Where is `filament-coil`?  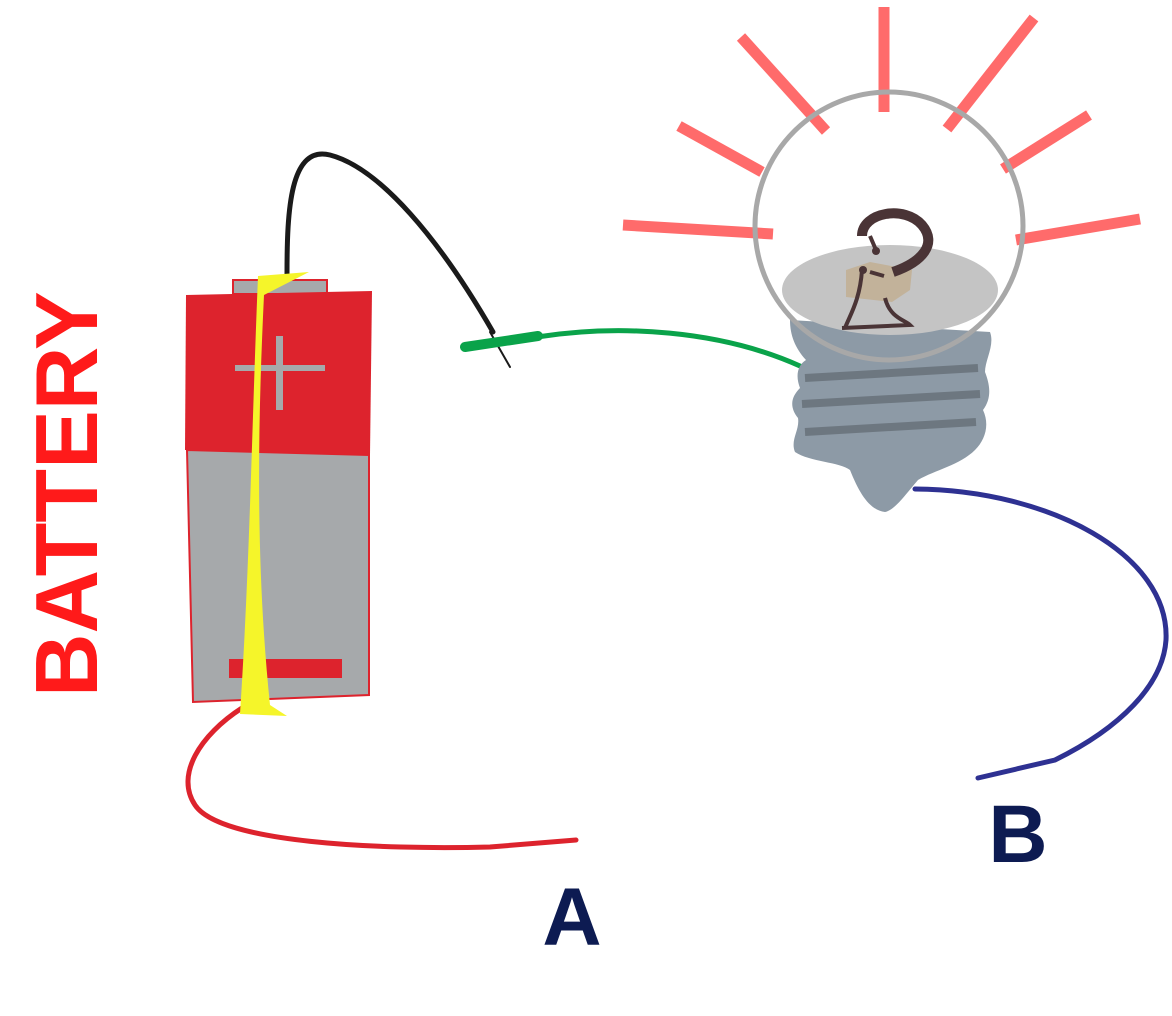 filament-coil is located at coordinates (895, 242).